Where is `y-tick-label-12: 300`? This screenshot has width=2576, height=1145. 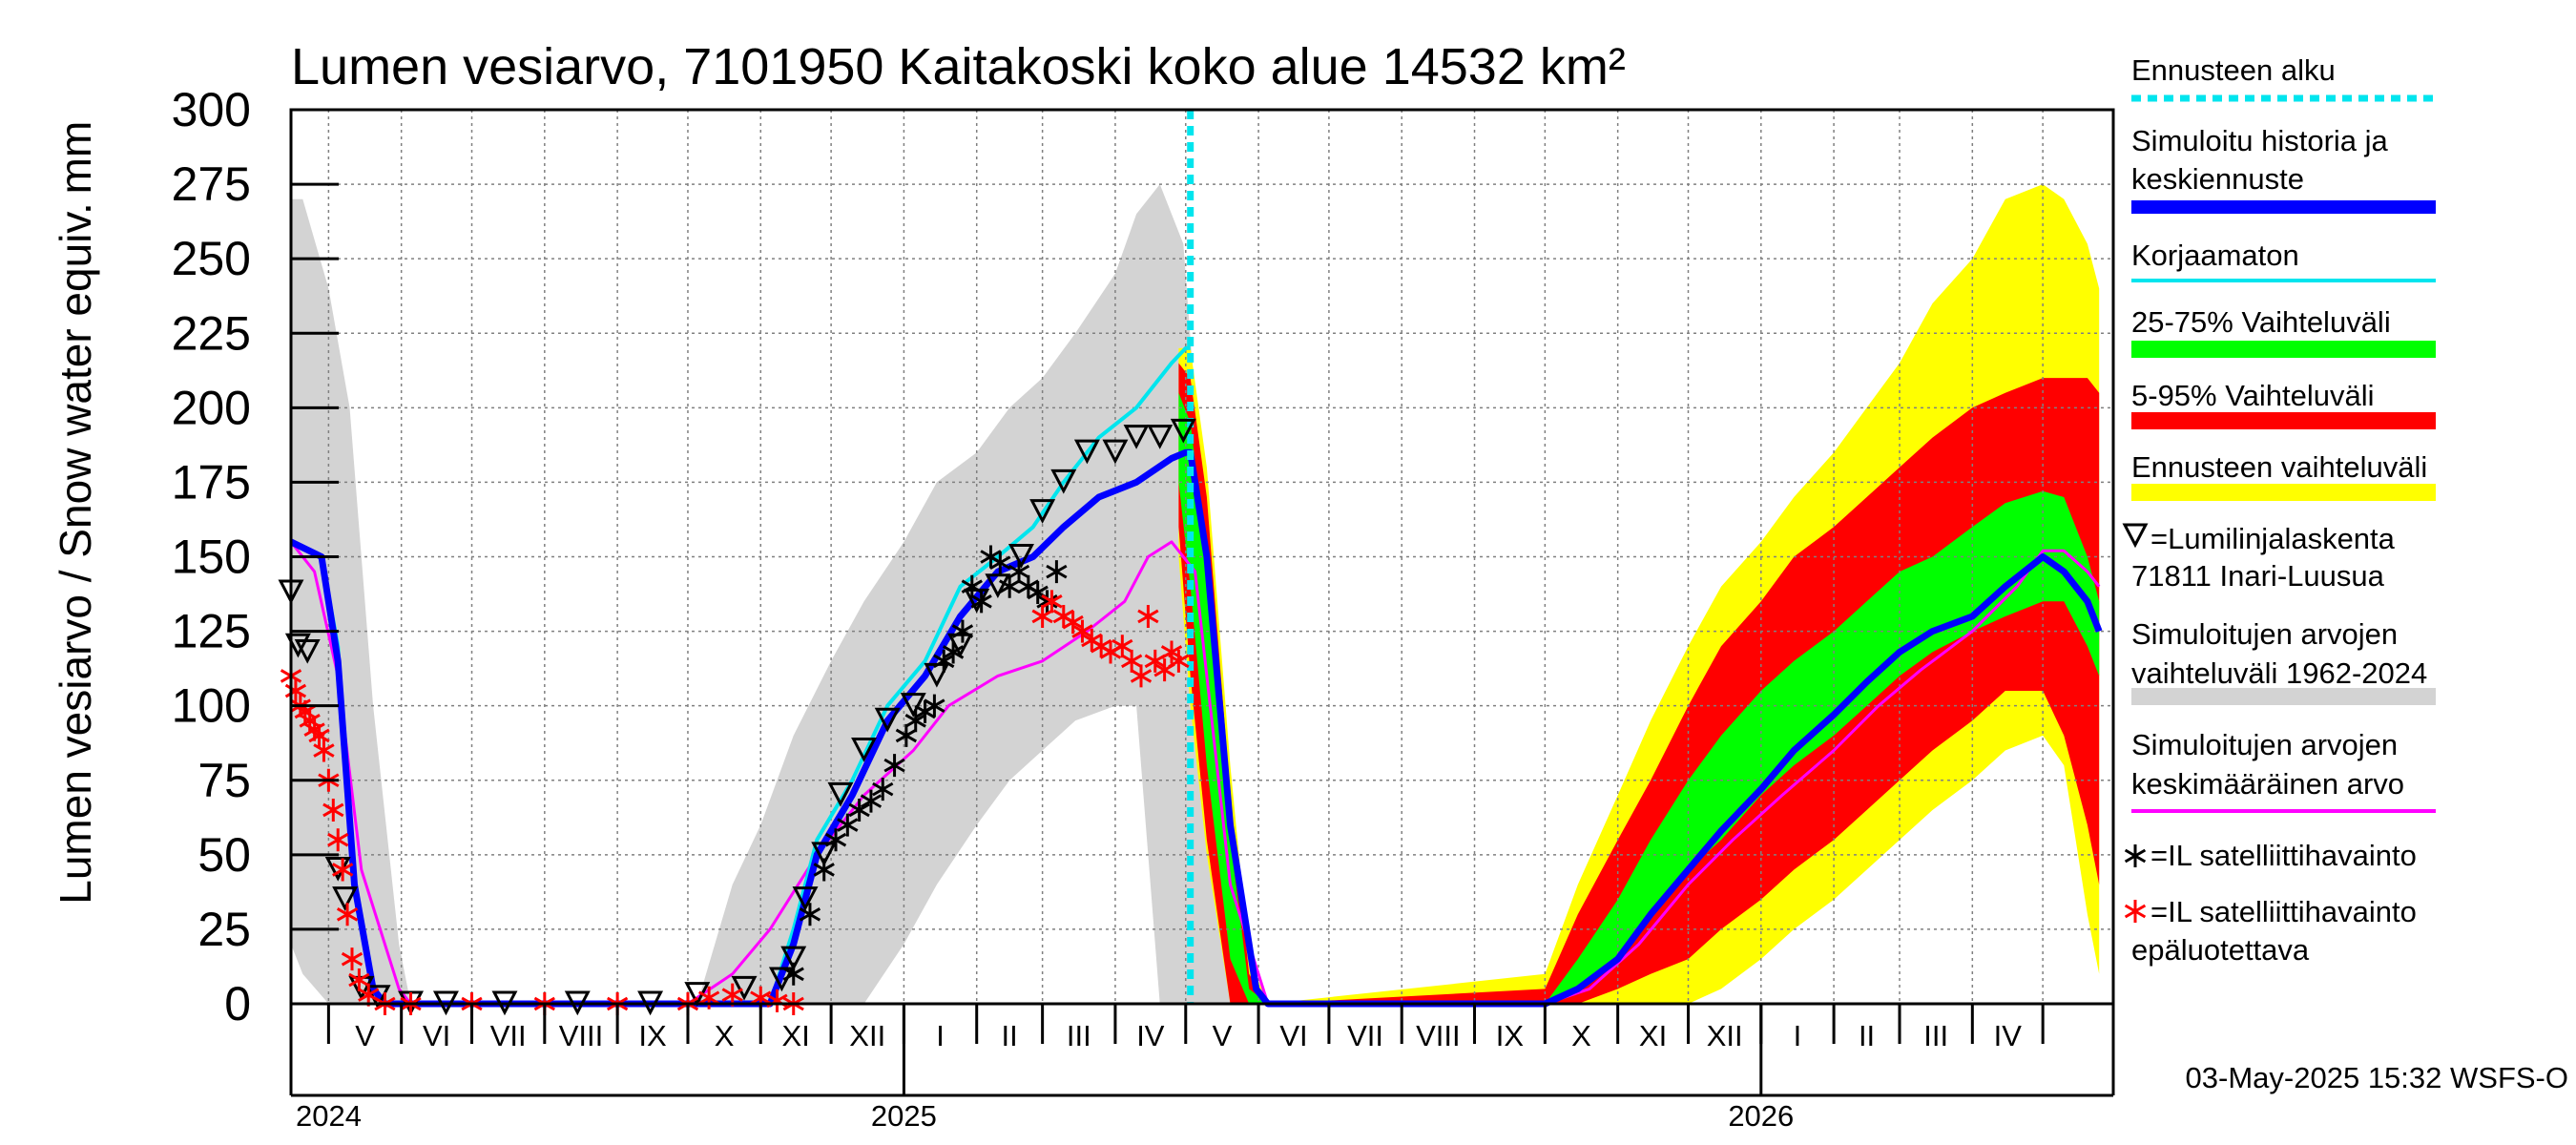 y-tick-label-12: 300 is located at coordinates (211, 109).